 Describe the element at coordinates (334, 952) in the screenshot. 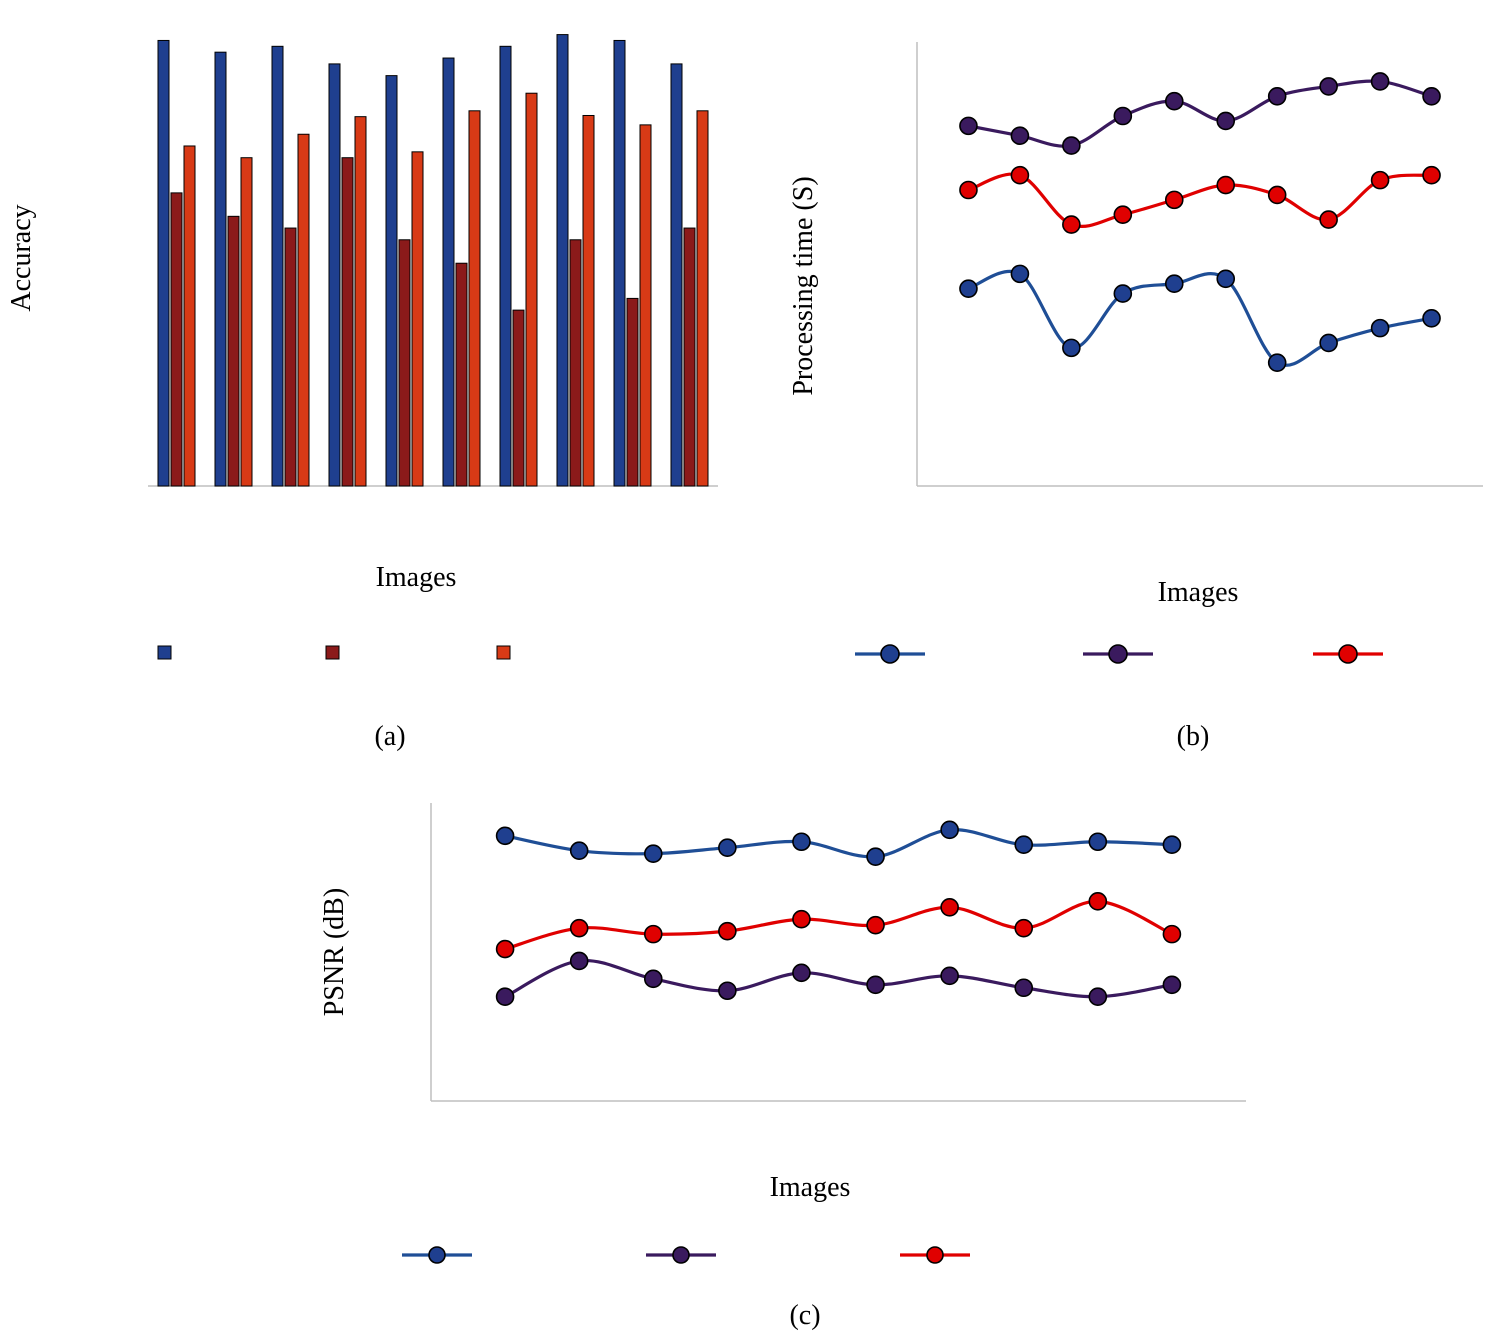

I see `chart-c-ylabel: PSNR (dB)` at that location.